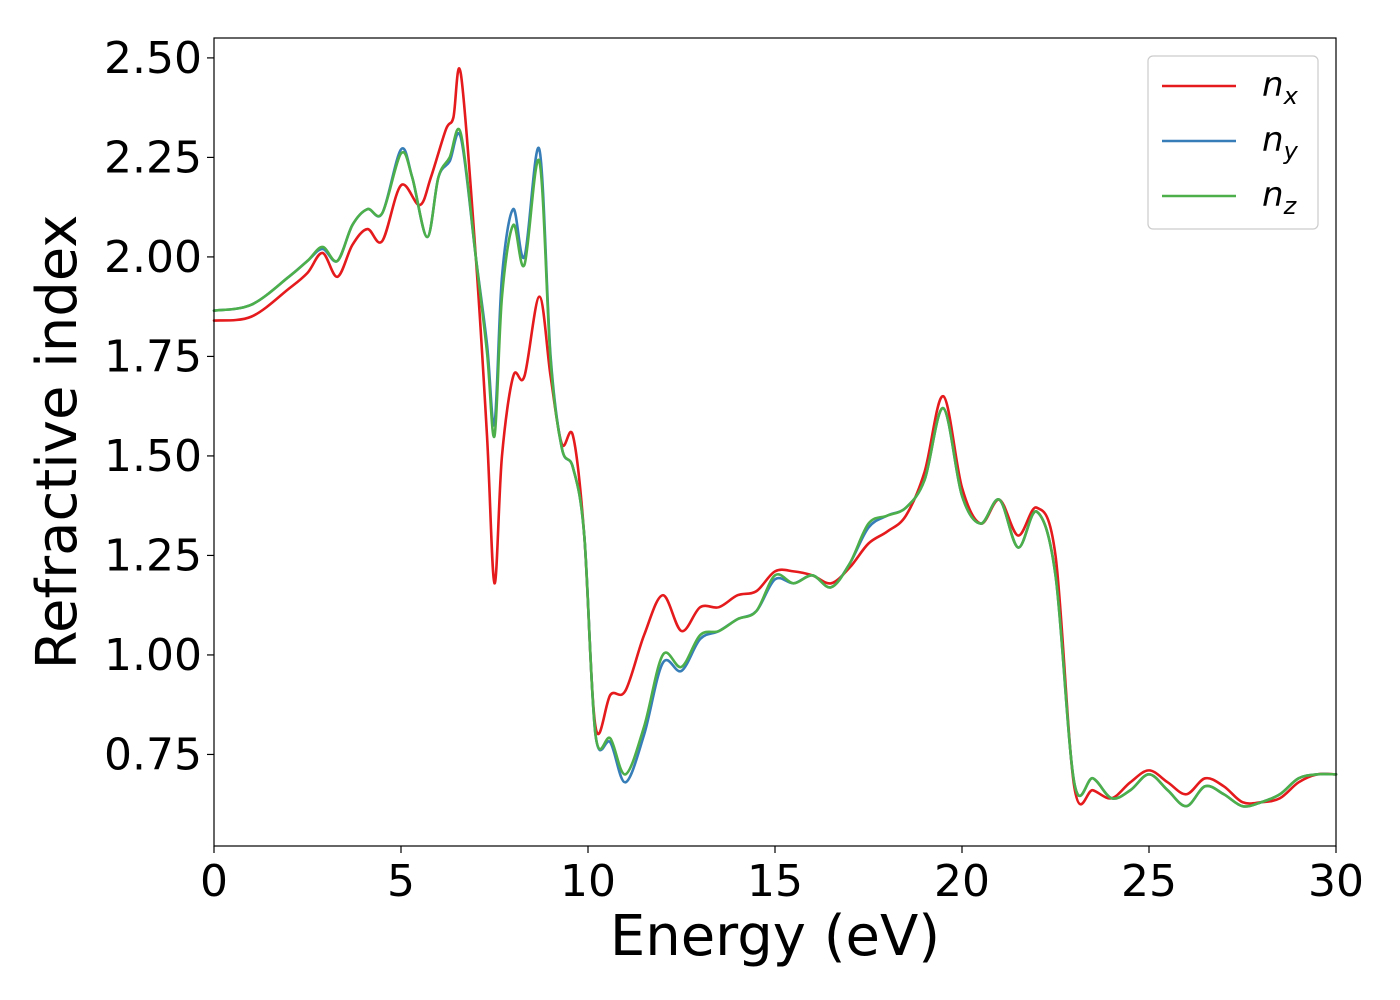 The width and height of the screenshot is (1400, 1000). I want to click on y-tick-label: 2.00, so click(153, 257).